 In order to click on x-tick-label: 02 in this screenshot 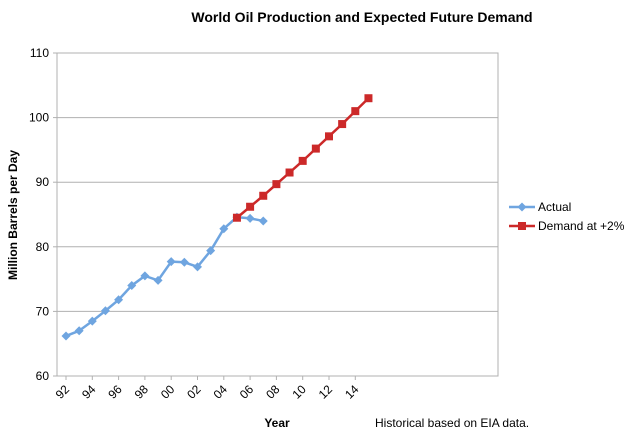, I will do `click(194, 392)`.